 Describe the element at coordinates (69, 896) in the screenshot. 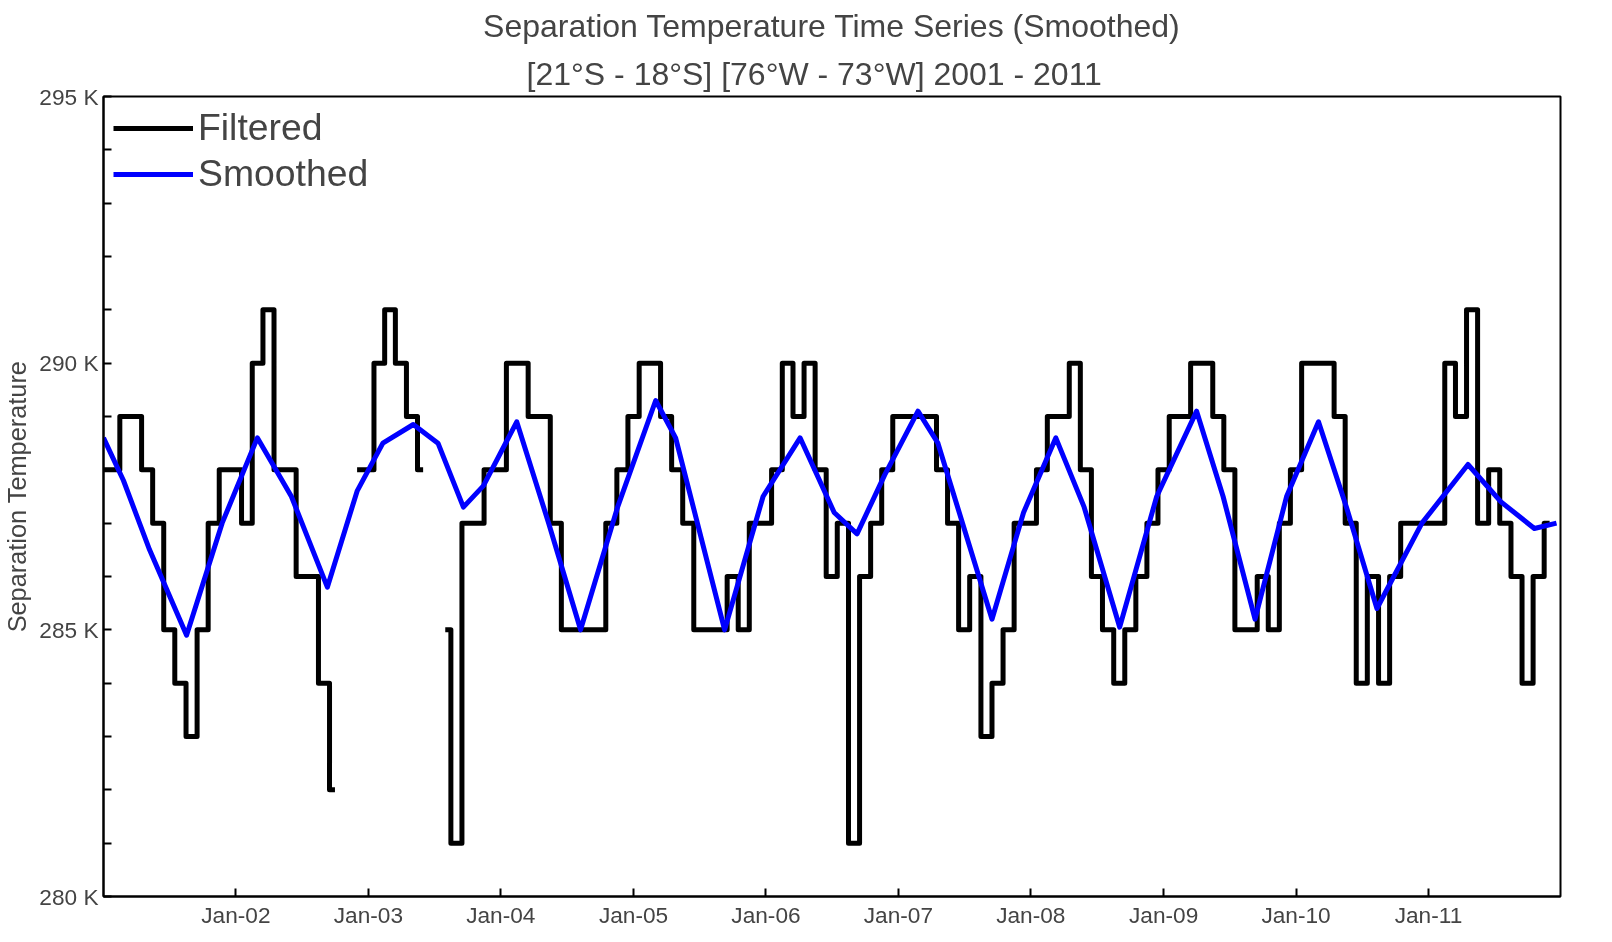

I see `y-tick-label: 280 K` at that location.